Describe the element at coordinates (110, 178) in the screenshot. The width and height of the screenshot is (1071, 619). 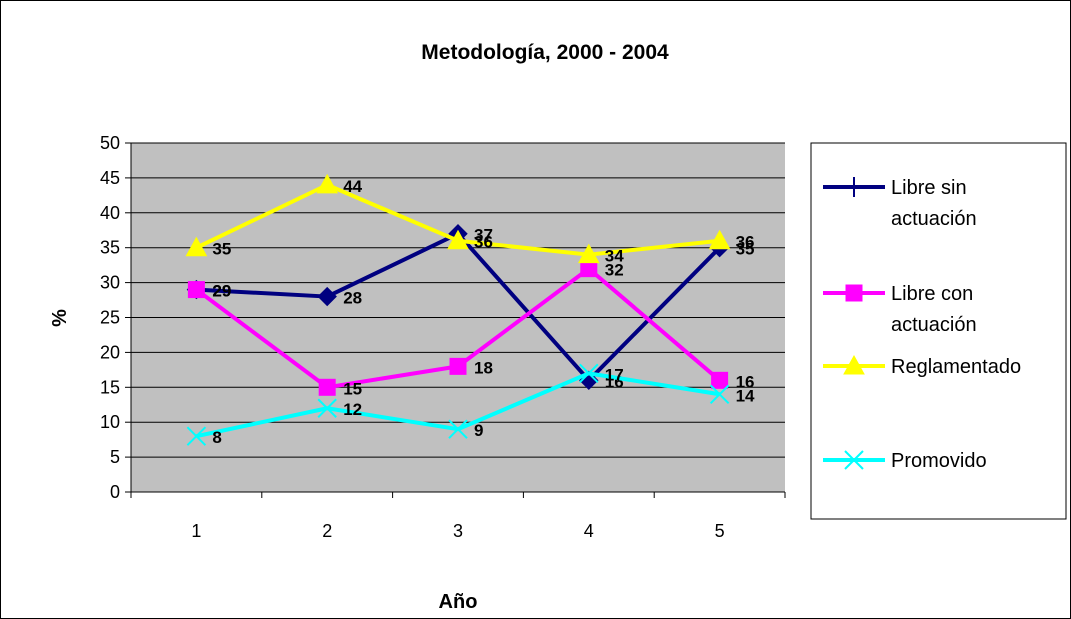
I see `y-tick-label: 45` at that location.